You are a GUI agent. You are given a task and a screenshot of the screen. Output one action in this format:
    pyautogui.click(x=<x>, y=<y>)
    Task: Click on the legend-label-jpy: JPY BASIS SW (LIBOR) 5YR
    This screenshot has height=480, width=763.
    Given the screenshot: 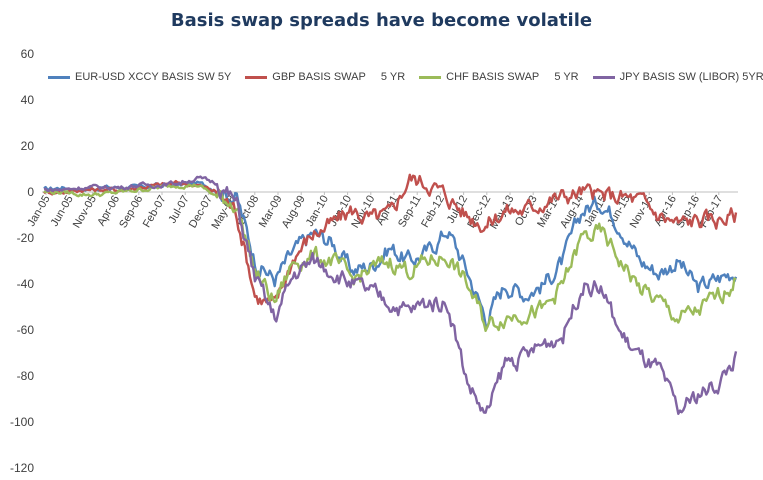 What is the action you would take?
    pyautogui.click(x=691, y=77)
    